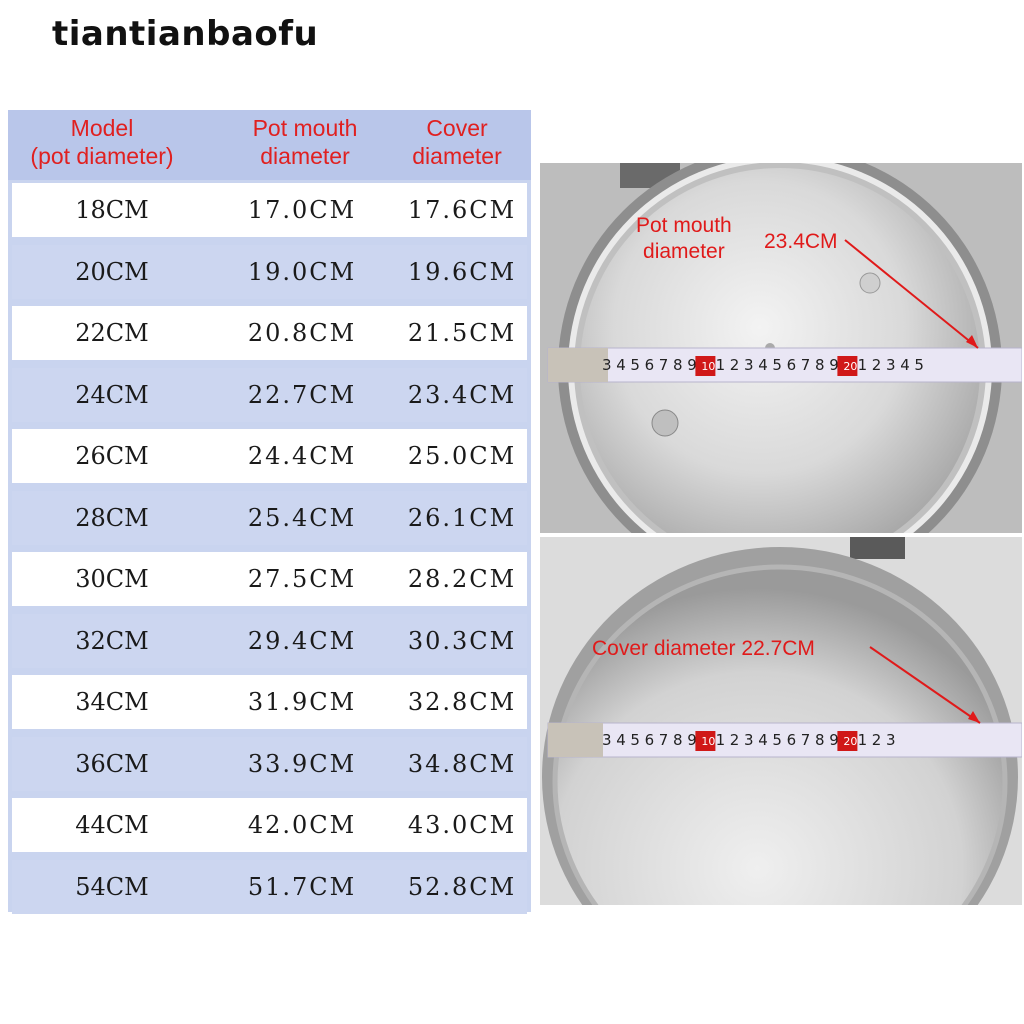  What do you see at coordinates (462, 333) in the screenshot?
I see `cover-cell: 21.5CM` at bounding box center [462, 333].